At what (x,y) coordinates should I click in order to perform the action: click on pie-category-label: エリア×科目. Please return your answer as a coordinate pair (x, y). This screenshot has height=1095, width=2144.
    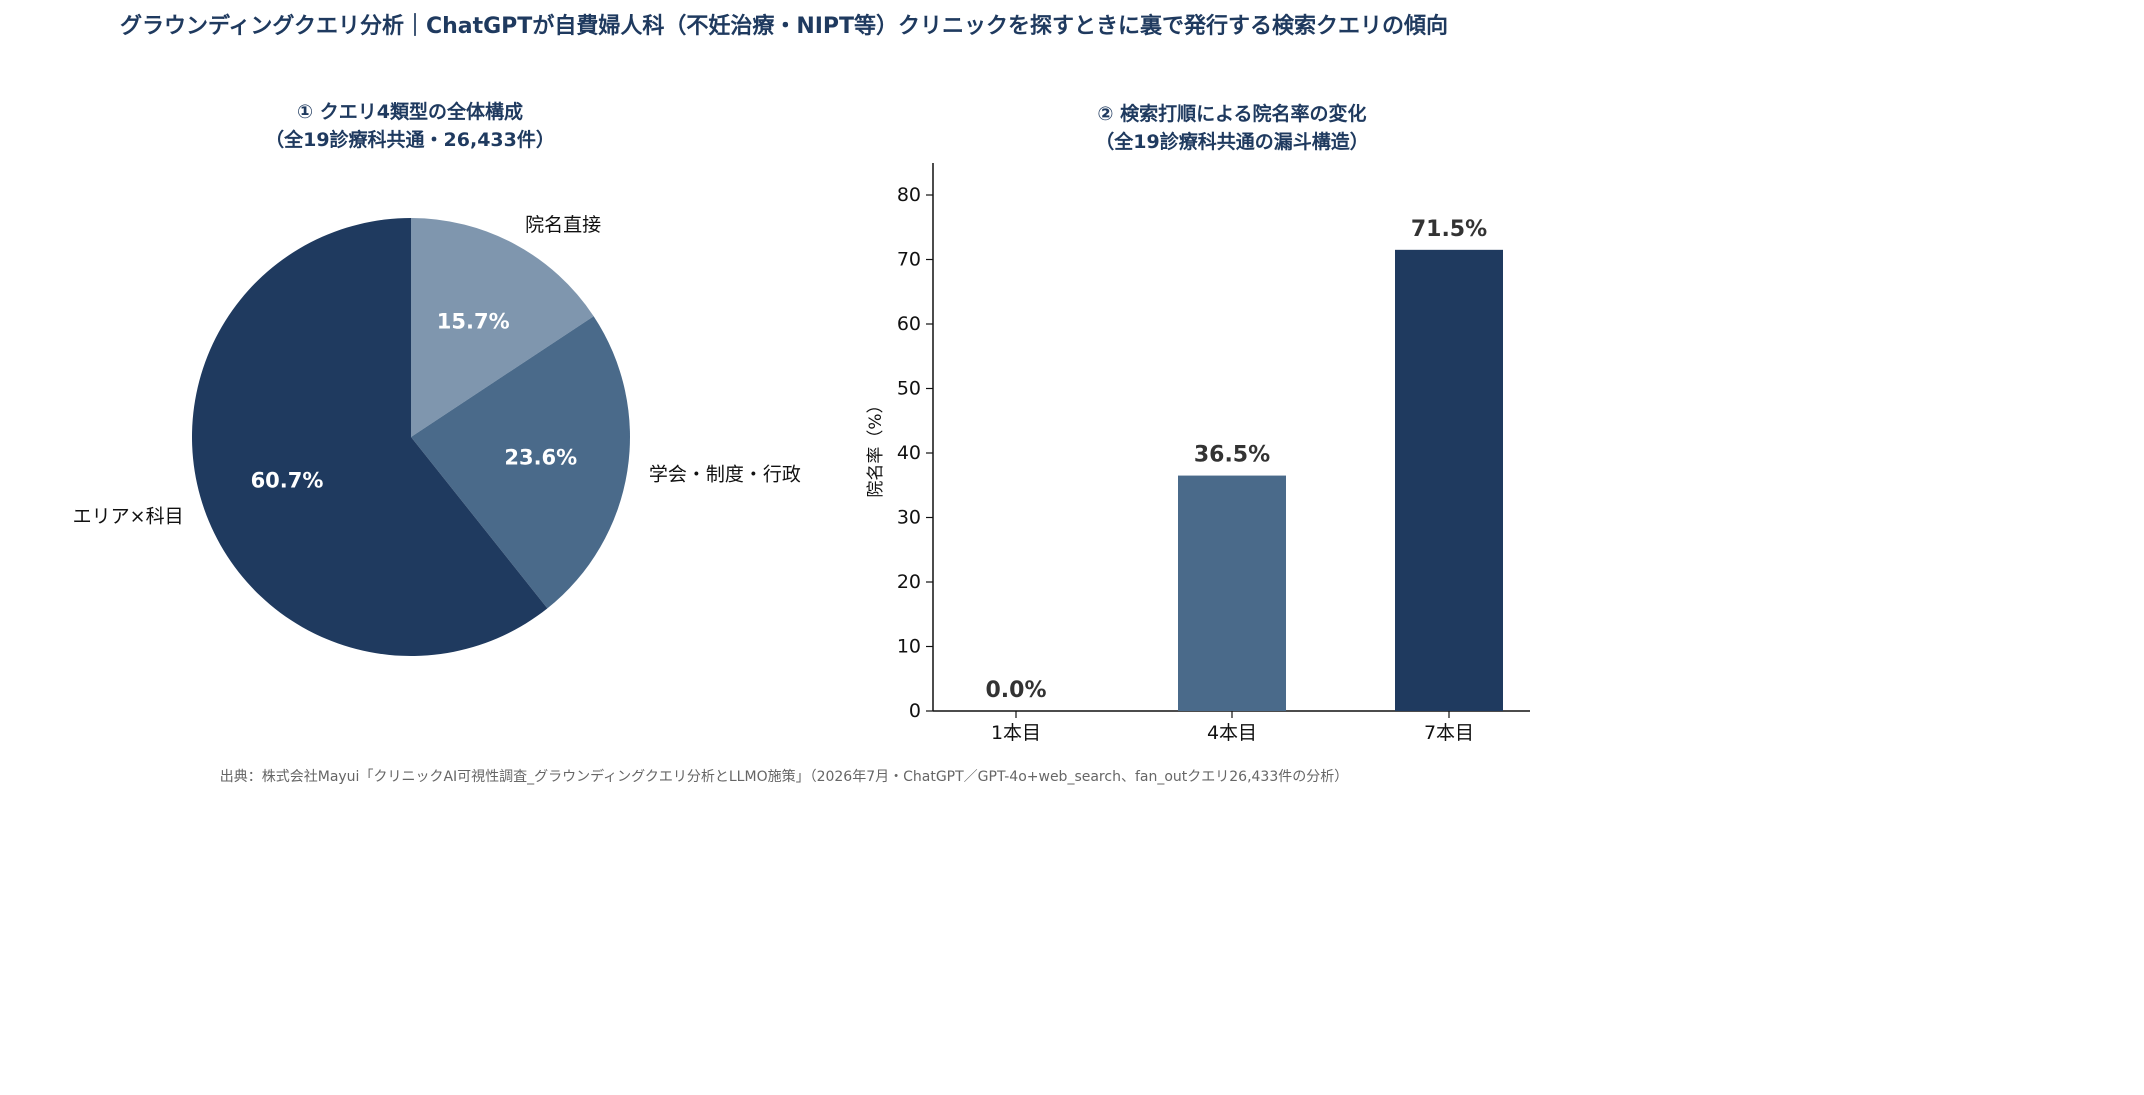
    Looking at the image, I should click on (128, 517).